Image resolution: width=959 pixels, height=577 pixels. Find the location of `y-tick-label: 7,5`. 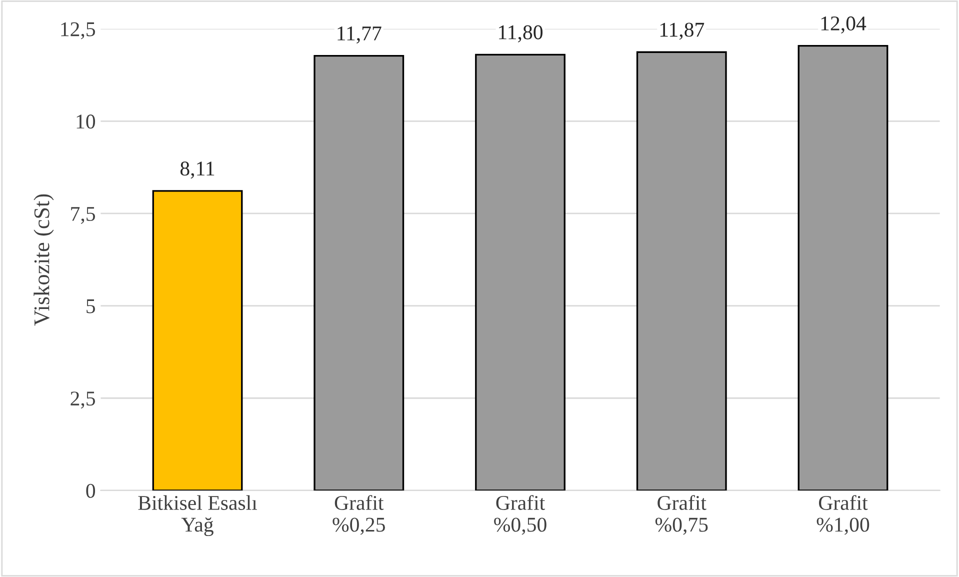

y-tick-label: 7,5 is located at coordinates (83, 215).